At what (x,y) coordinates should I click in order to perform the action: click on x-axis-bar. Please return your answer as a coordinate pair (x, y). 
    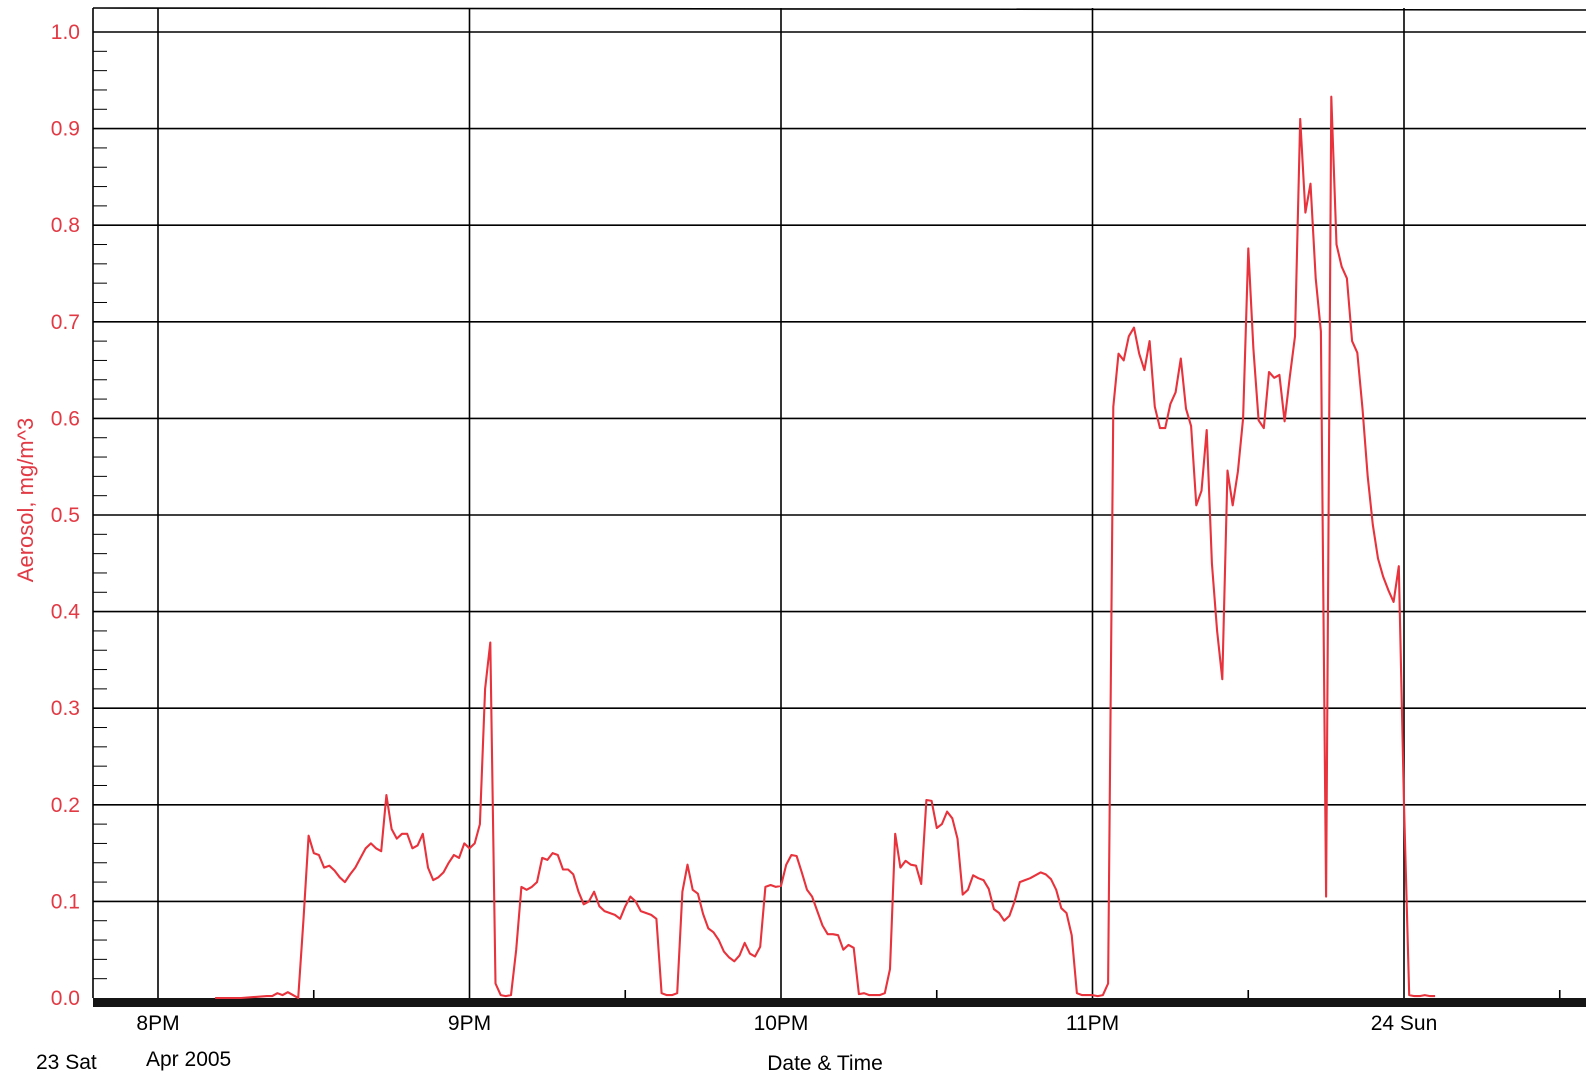
    Looking at the image, I should click on (839, 1002).